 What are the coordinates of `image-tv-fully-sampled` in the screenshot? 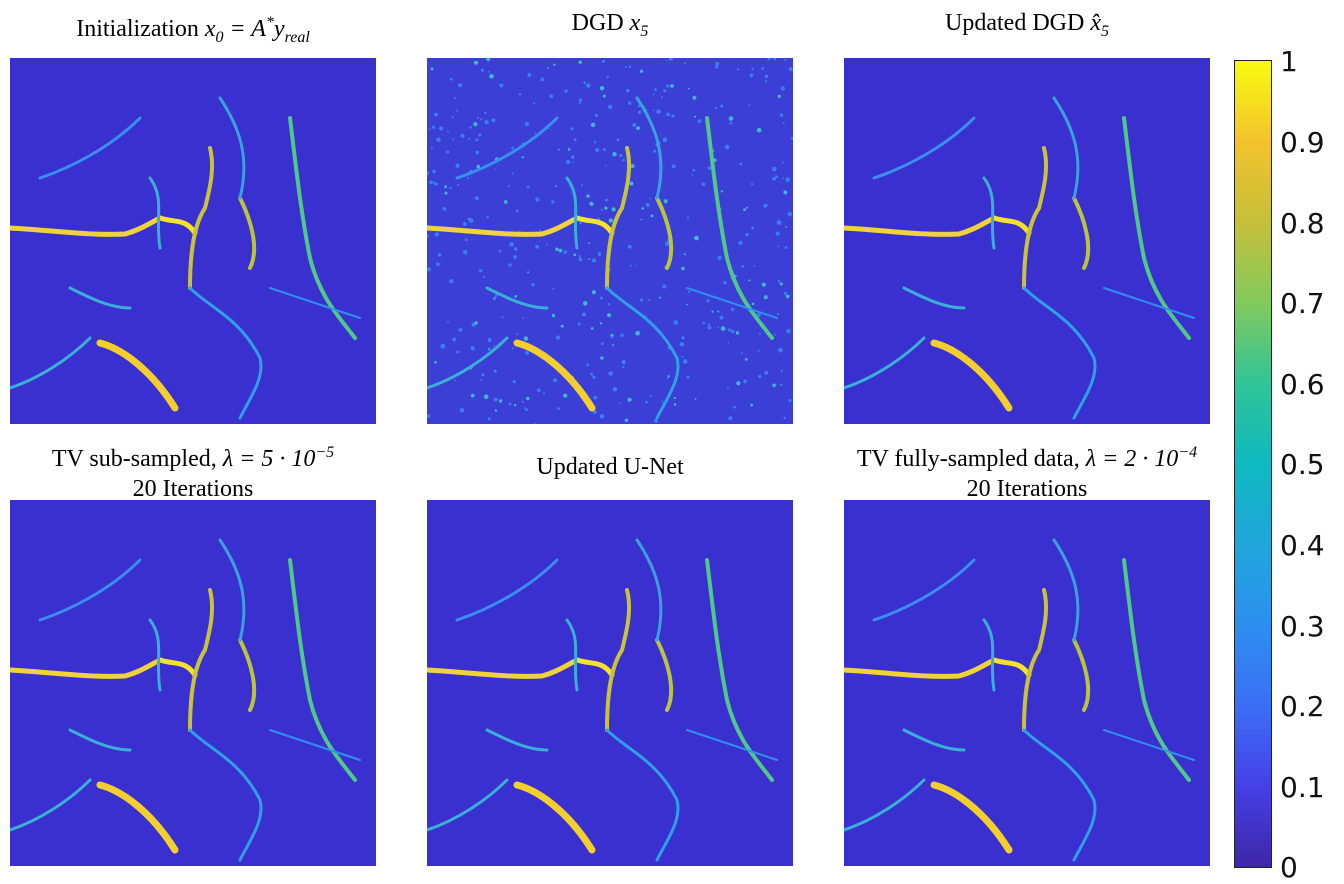 It's located at (1027, 683).